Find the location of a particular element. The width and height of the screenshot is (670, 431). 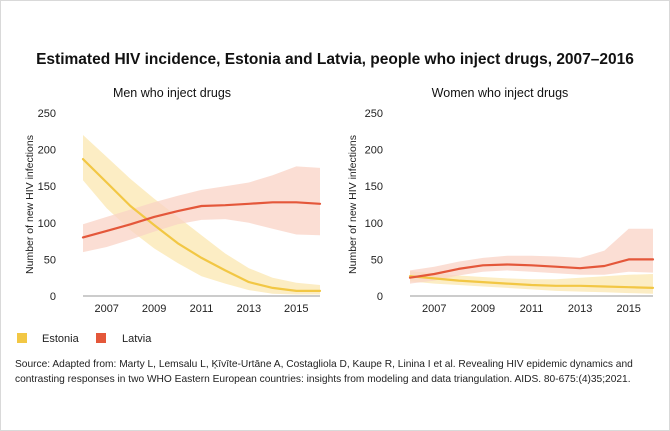

y-axis-label-men-who-inject-drugs: Number of new HIV infections is located at coordinates (30, 204).